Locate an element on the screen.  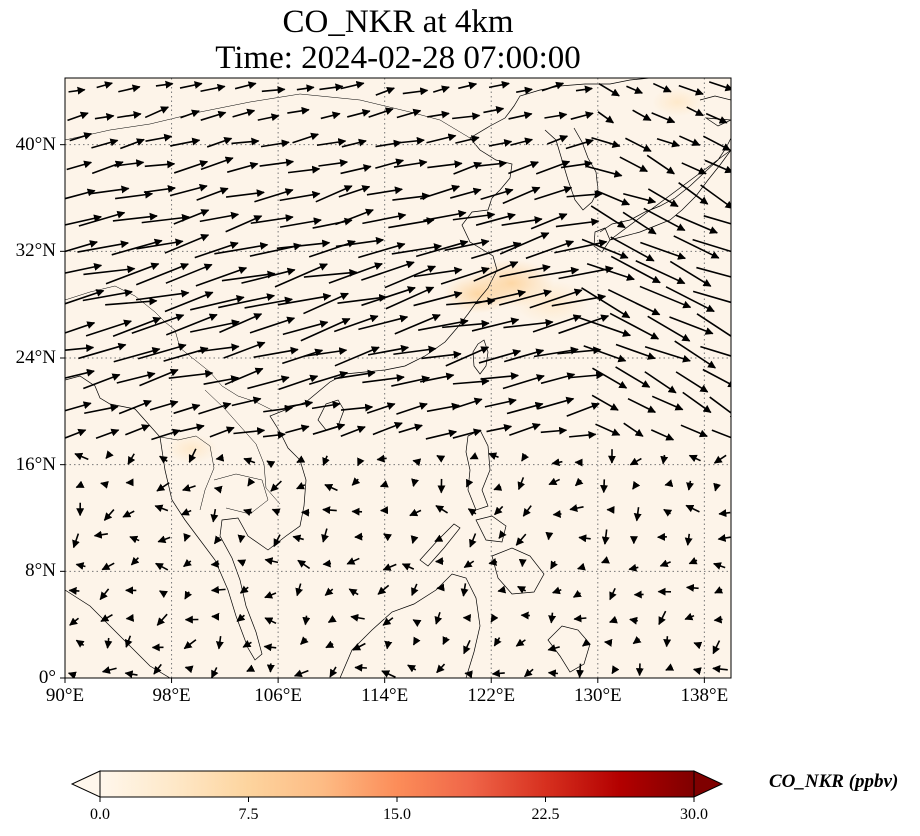
lon-tick-label: 138°E is located at coordinates (704, 695).